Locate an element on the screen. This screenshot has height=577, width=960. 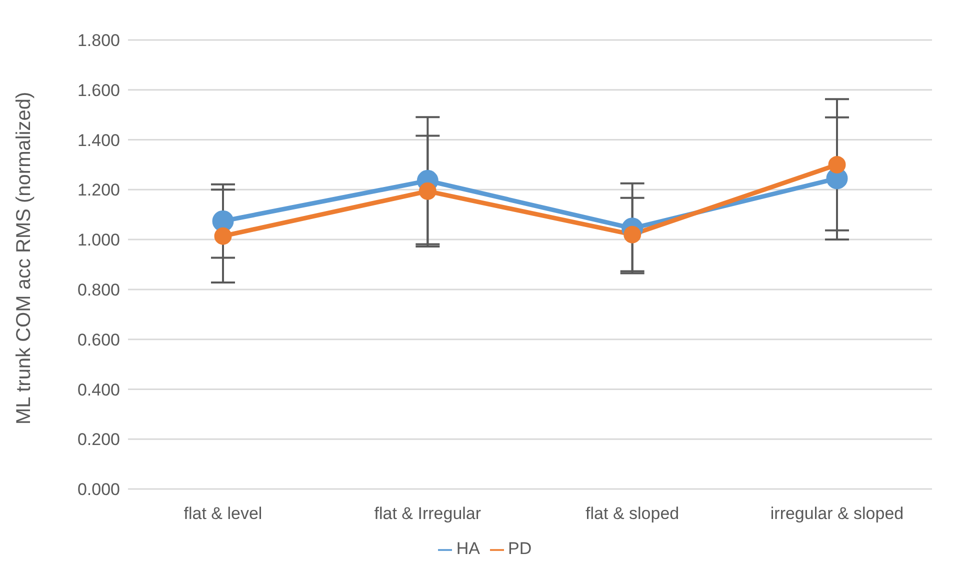
y-tick-label: 0.600 is located at coordinates (98, 340).